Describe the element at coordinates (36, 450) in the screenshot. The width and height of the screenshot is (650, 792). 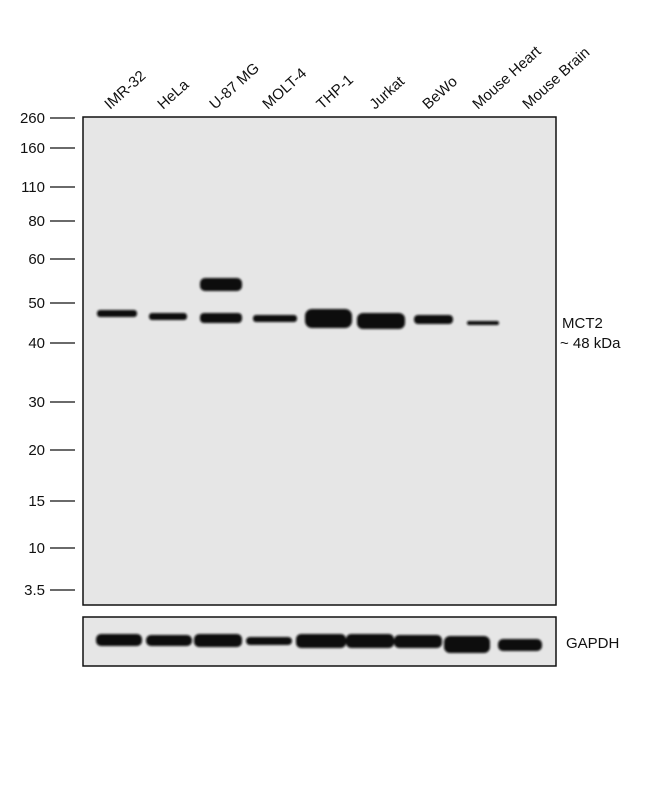
I see `marker-label: 20` at that location.